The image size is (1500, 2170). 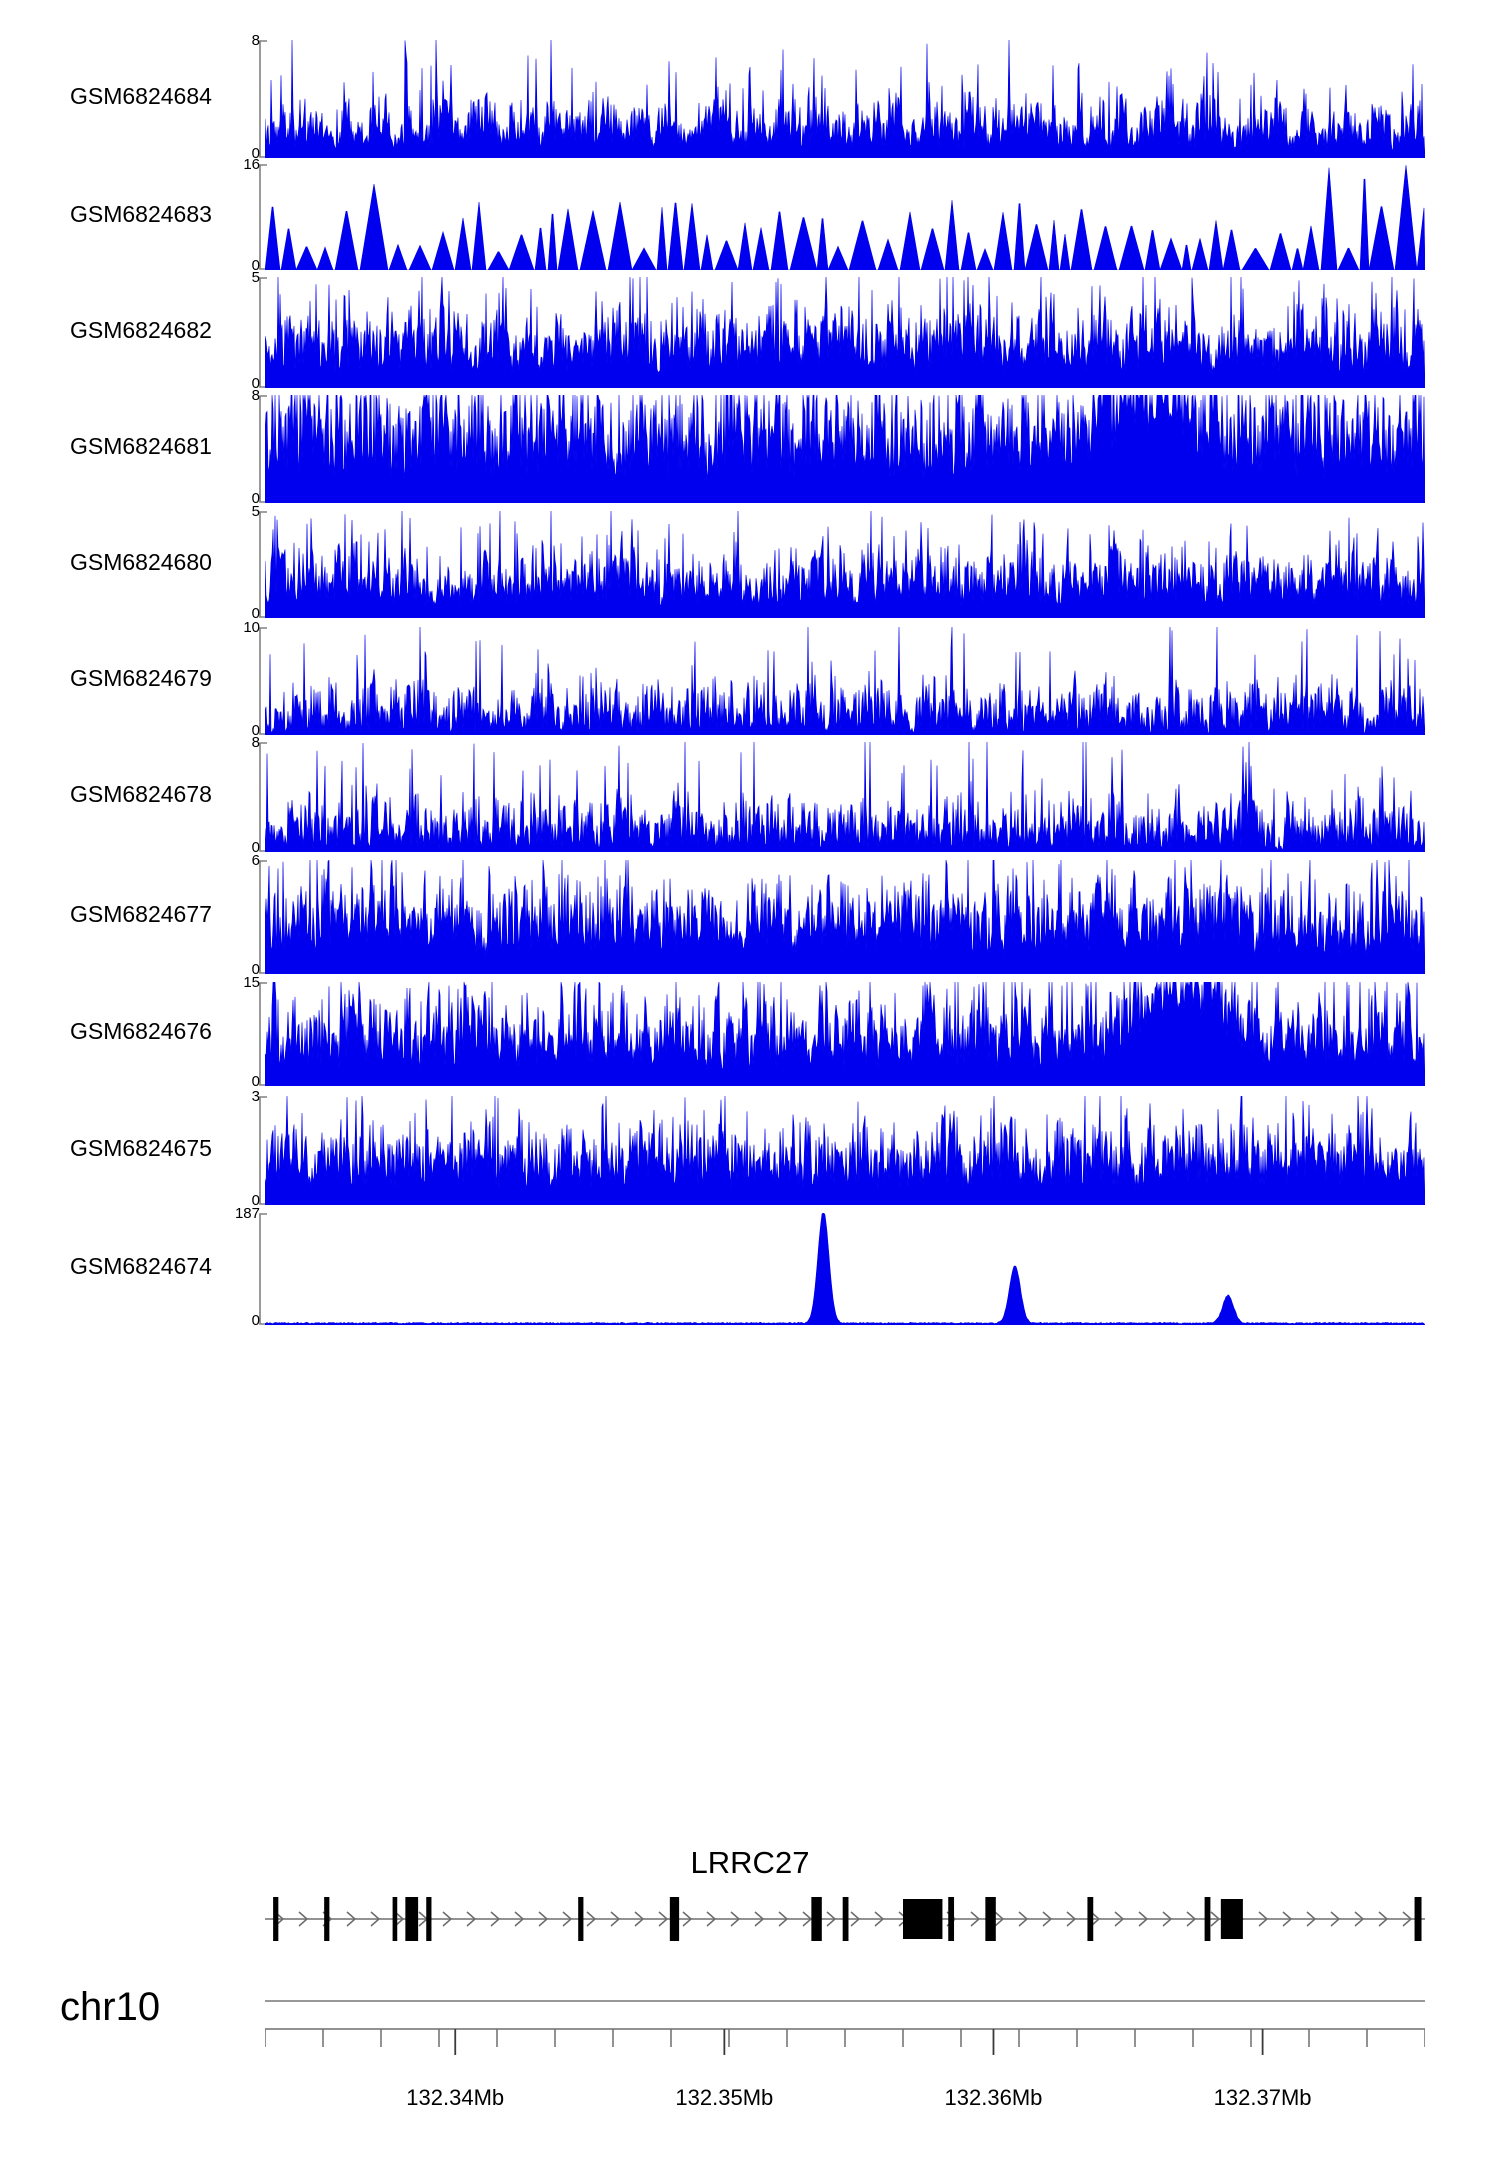 I want to click on coverage-track: GSM6824675 3 0, so click(x=750, y=1148).